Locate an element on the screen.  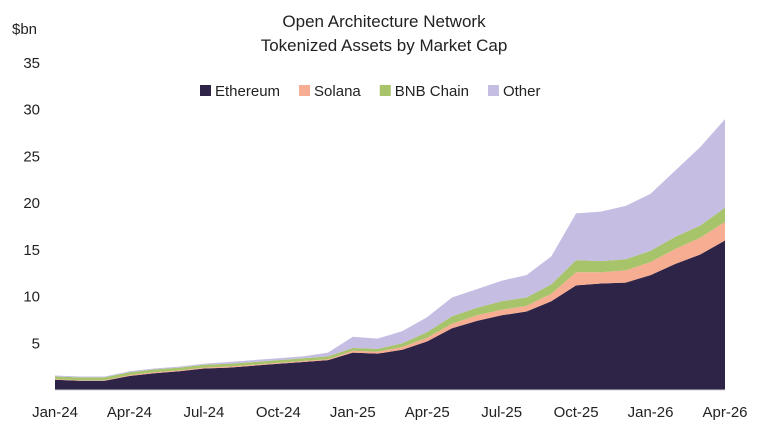
x-tick-label: Jul-24 is located at coordinates (203, 412).